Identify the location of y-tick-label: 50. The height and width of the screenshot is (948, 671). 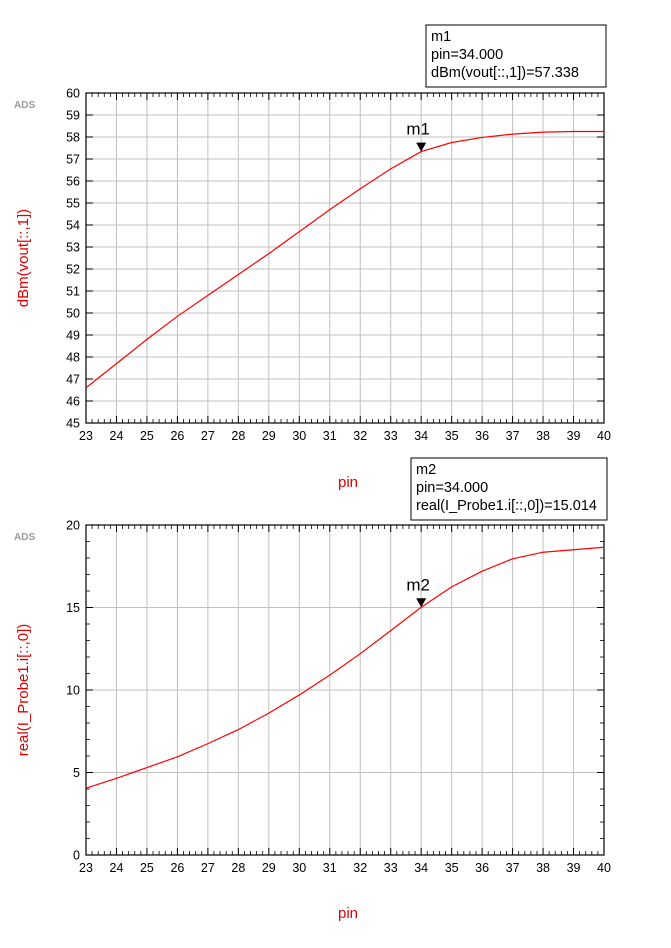
(73, 314).